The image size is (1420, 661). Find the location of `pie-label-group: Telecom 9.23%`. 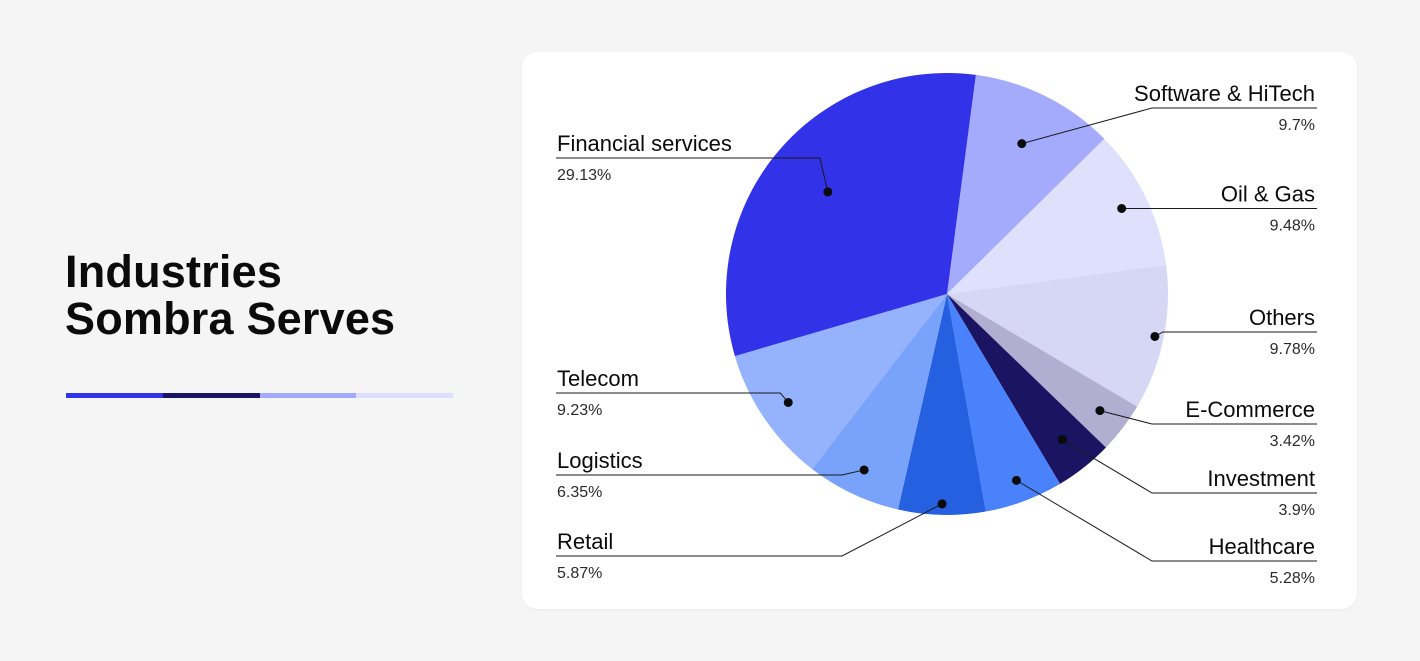

pie-label-group: Telecom 9.23% is located at coordinates (674, 392).